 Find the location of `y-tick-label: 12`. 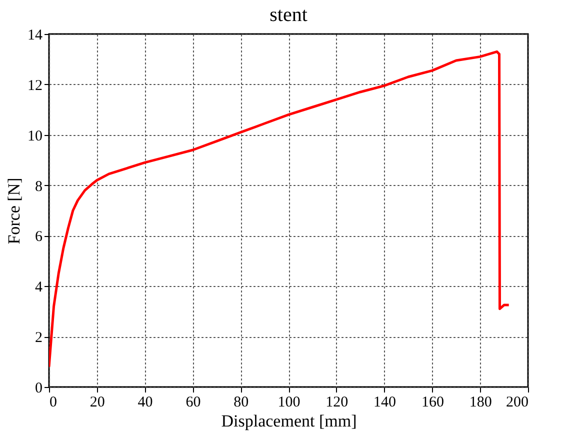

y-tick-label: 12 is located at coordinates (35, 86).